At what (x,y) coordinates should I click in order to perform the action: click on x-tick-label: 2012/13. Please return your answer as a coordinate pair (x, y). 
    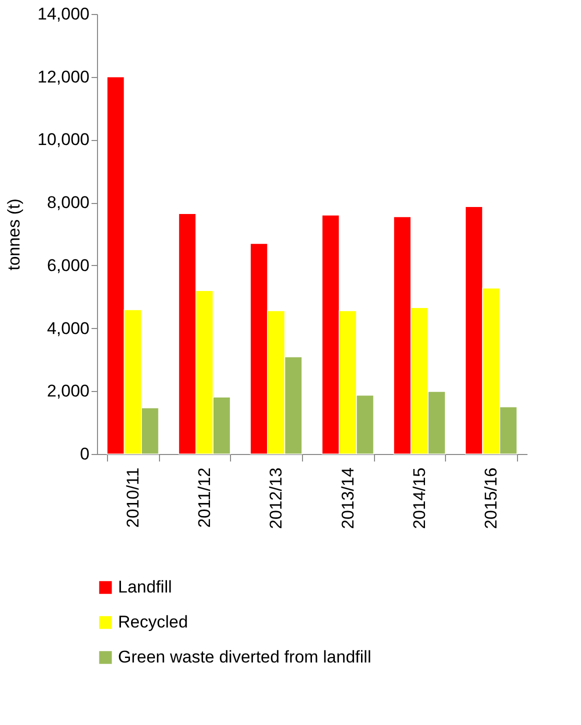
    Looking at the image, I should click on (276, 498).